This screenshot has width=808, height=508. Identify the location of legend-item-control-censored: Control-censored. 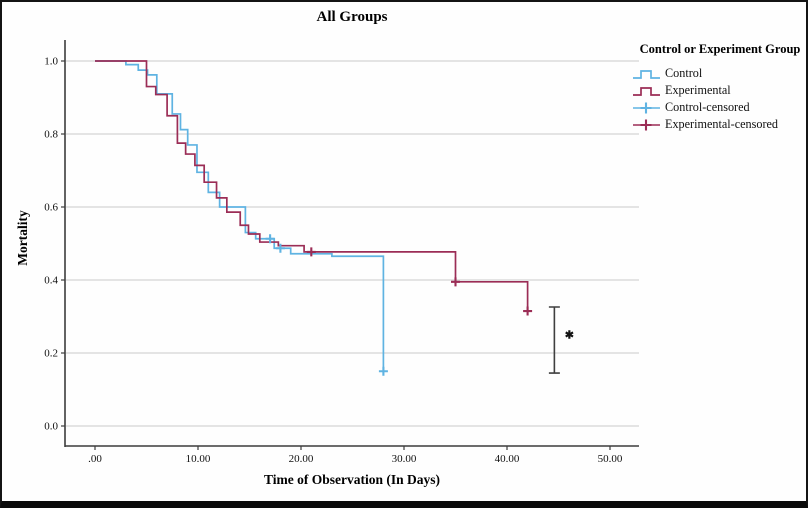
(719, 107).